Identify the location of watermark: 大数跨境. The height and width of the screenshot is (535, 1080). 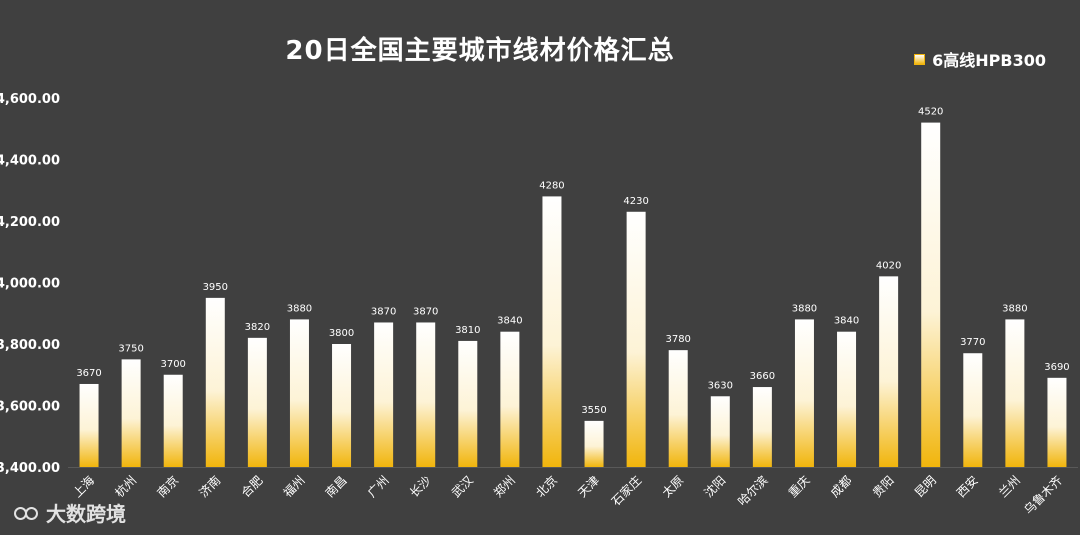
(68, 512).